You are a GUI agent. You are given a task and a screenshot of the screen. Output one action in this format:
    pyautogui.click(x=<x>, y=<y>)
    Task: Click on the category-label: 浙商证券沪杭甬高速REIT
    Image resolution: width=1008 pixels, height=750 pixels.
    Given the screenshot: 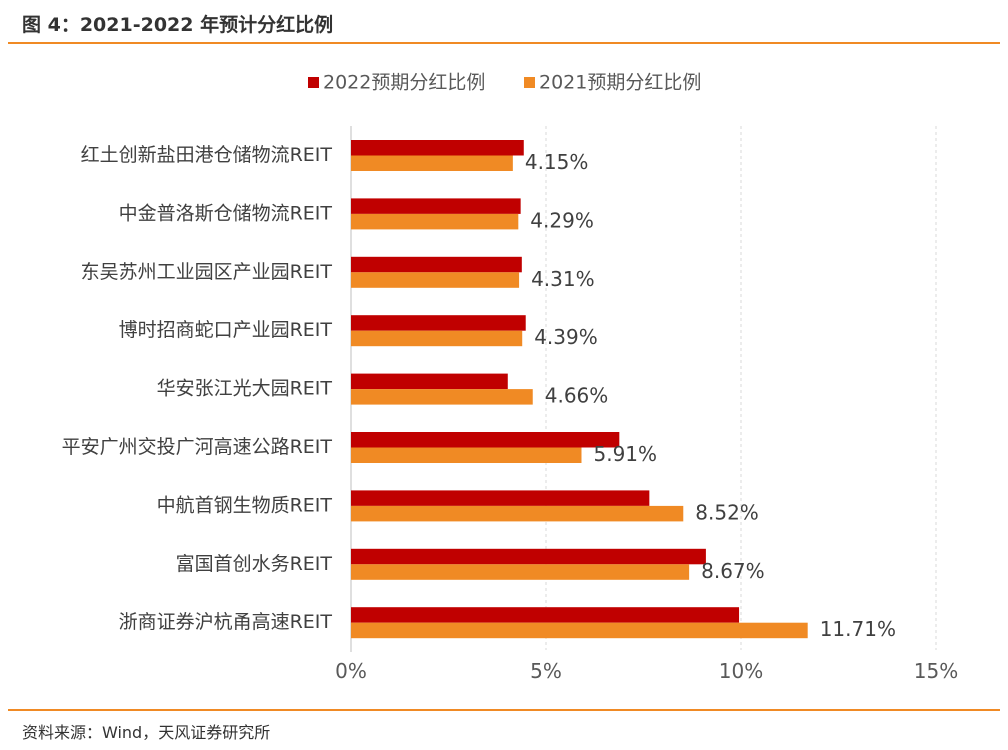 What is the action you would take?
    pyautogui.click(x=226, y=622)
    